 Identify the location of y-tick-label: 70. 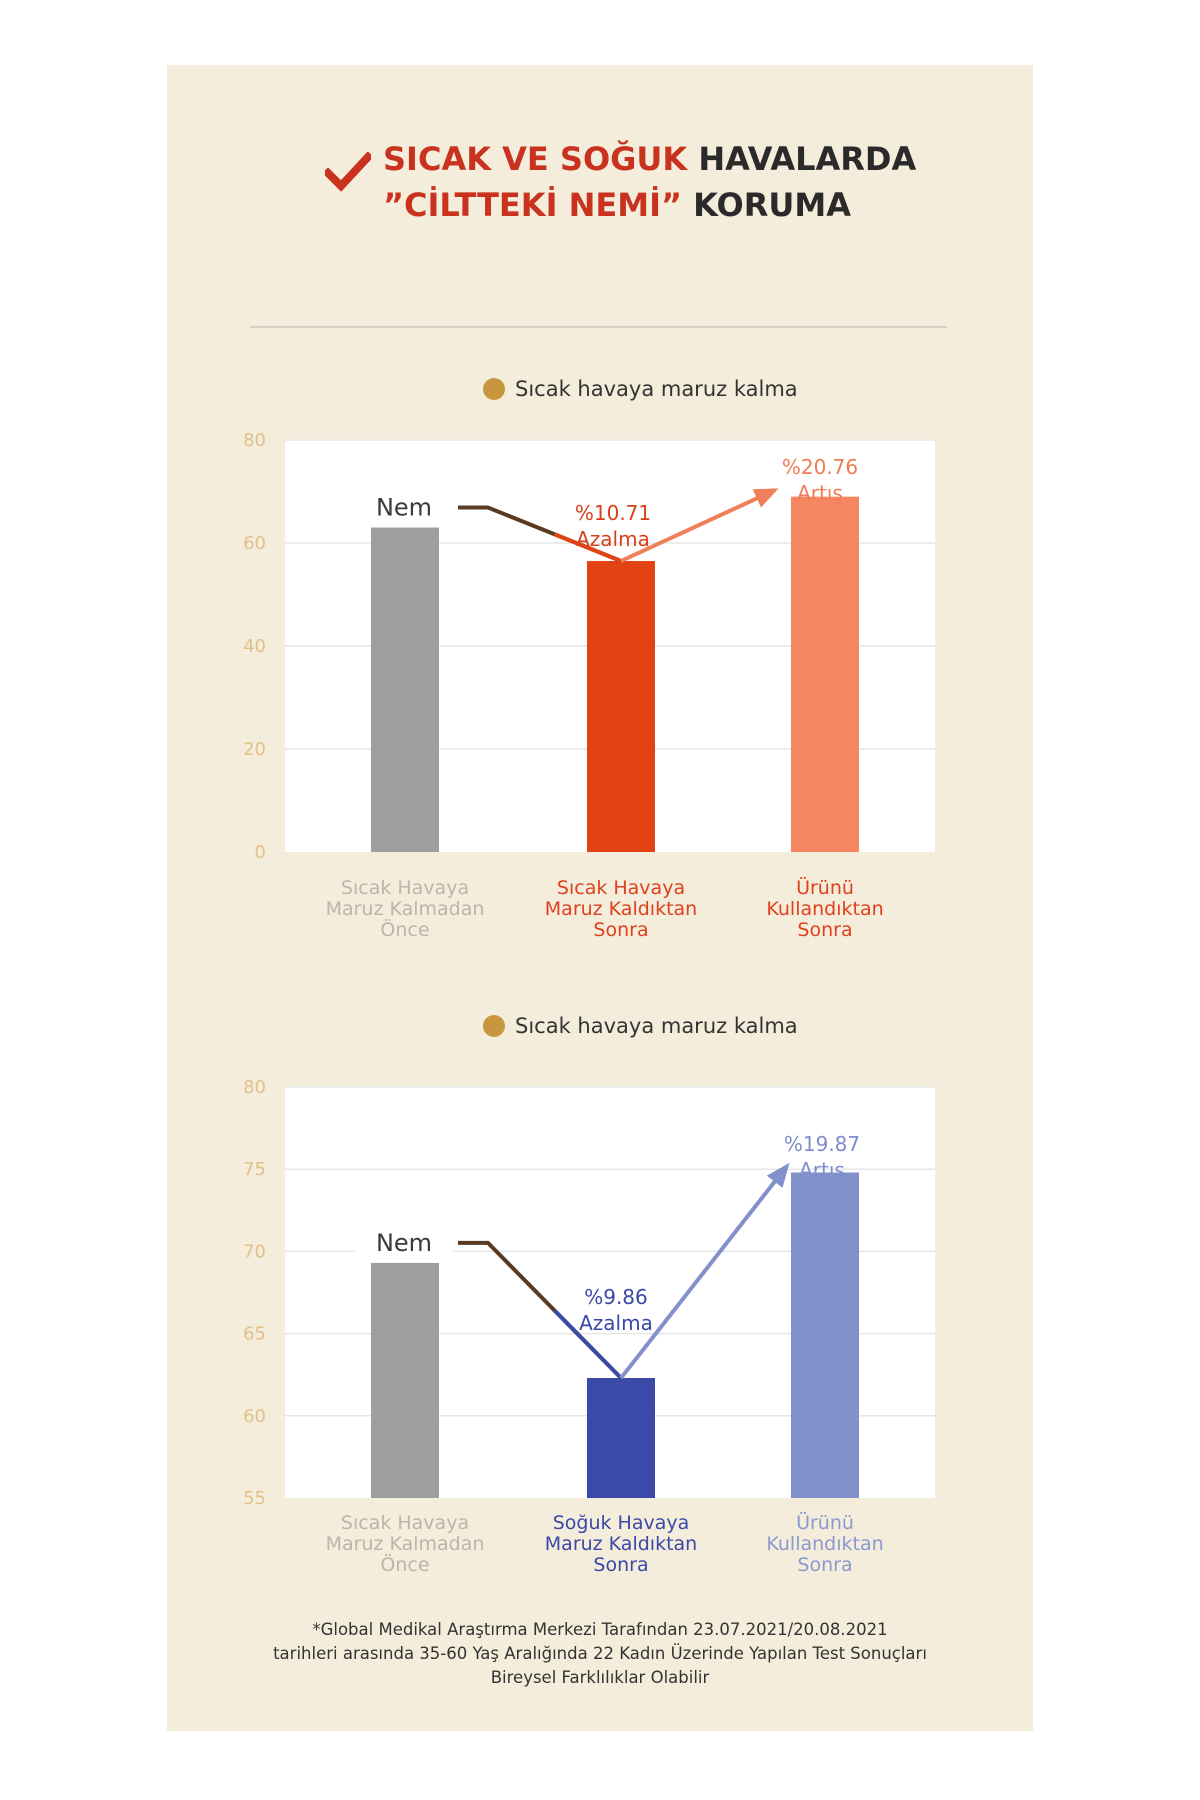
(254, 1251).